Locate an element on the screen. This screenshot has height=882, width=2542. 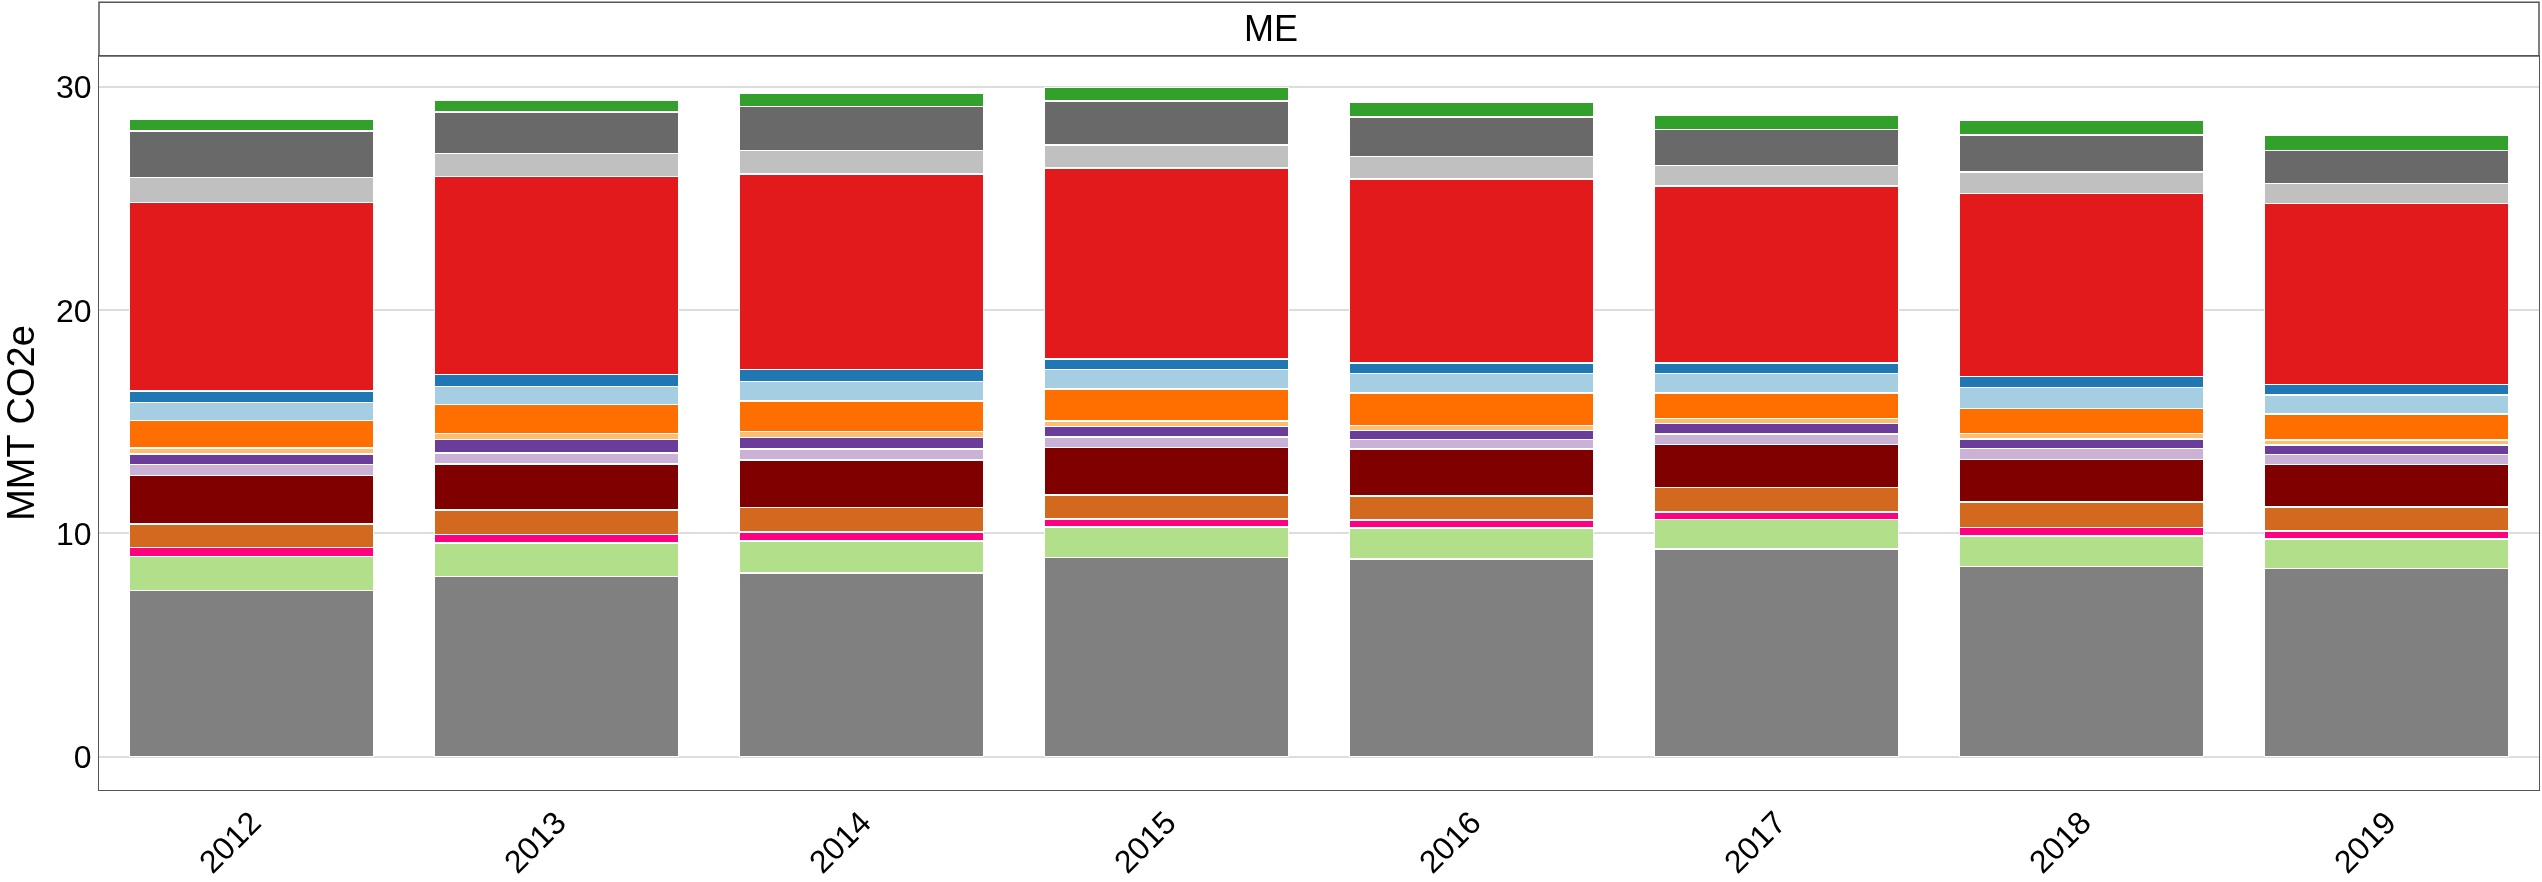
y-axis-title: MMT CO2e is located at coordinates (21, 423).